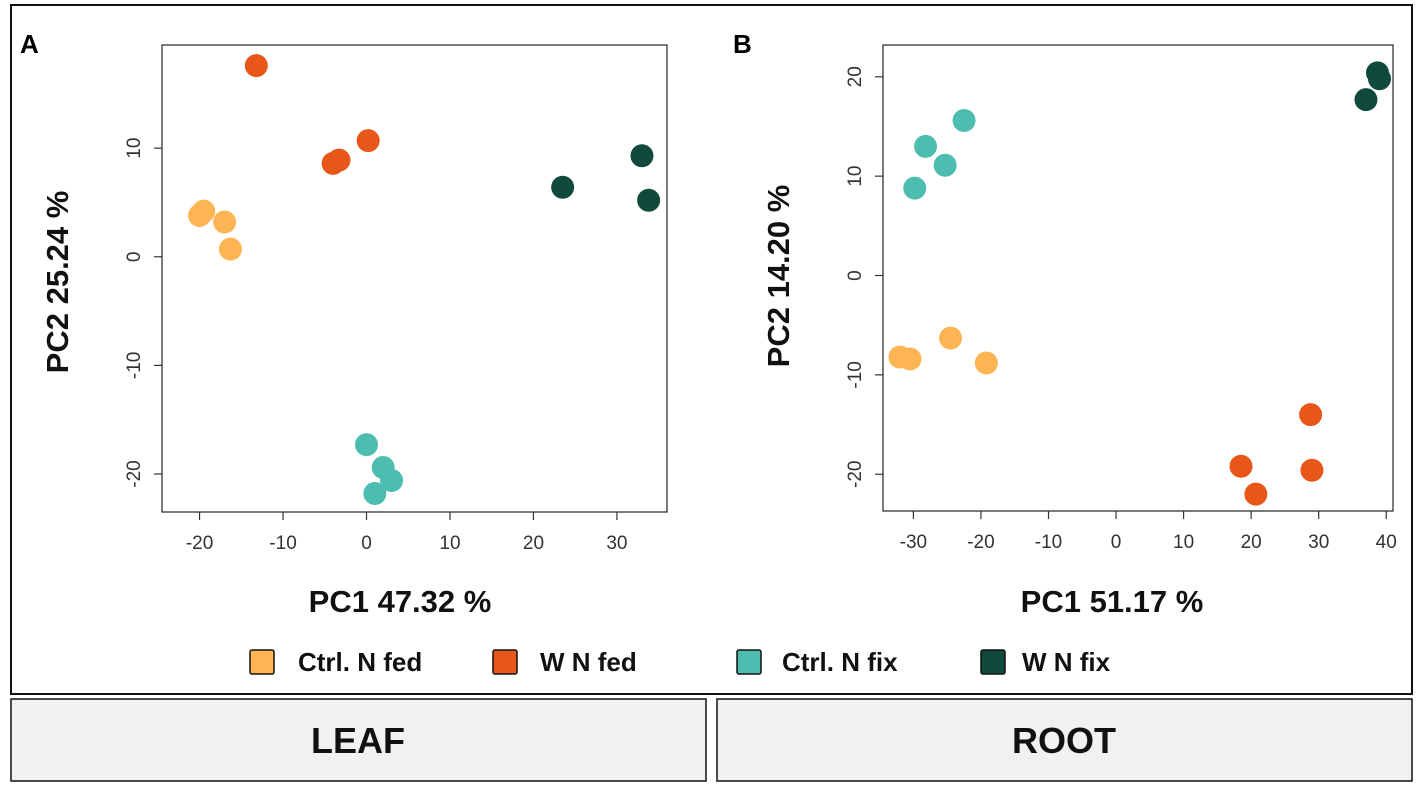 This screenshot has height=792, width=1417. Describe the element at coordinates (1066, 662) in the screenshot. I see `legend-label: W N fix` at that location.